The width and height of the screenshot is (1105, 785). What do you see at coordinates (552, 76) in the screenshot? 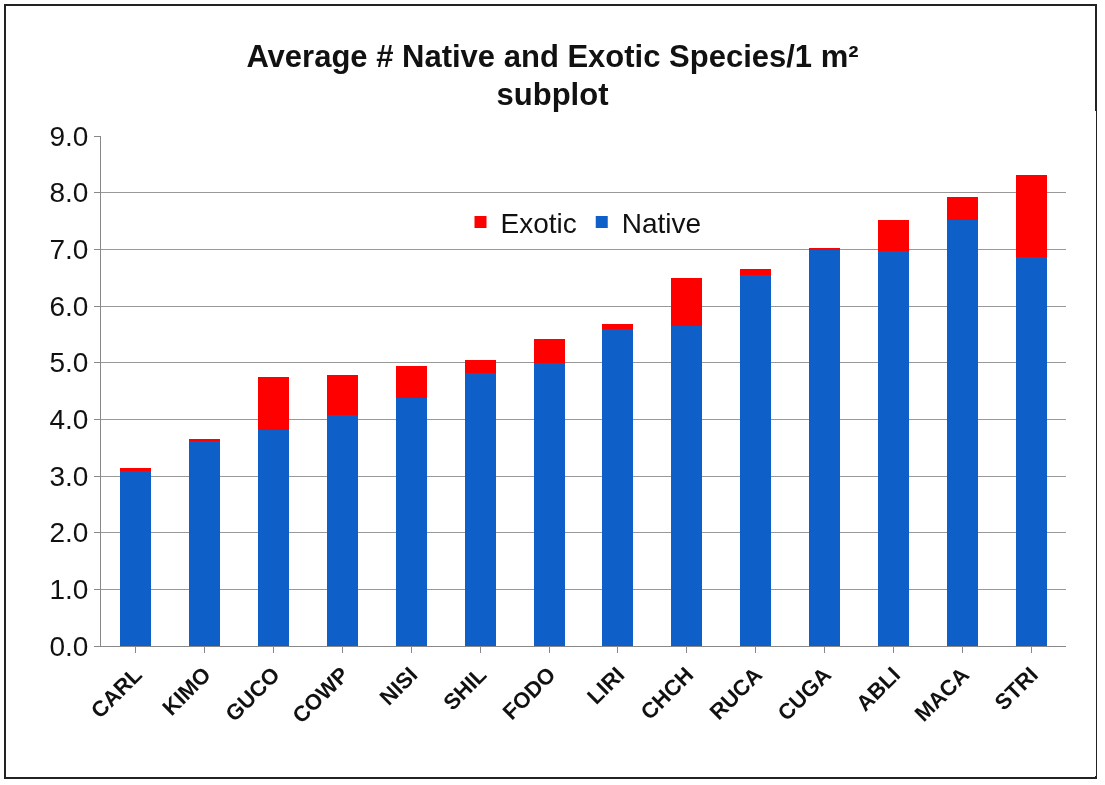
I see `chart-title: Average # Native and Exotic Species/1 m² subplot` at bounding box center [552, 76].